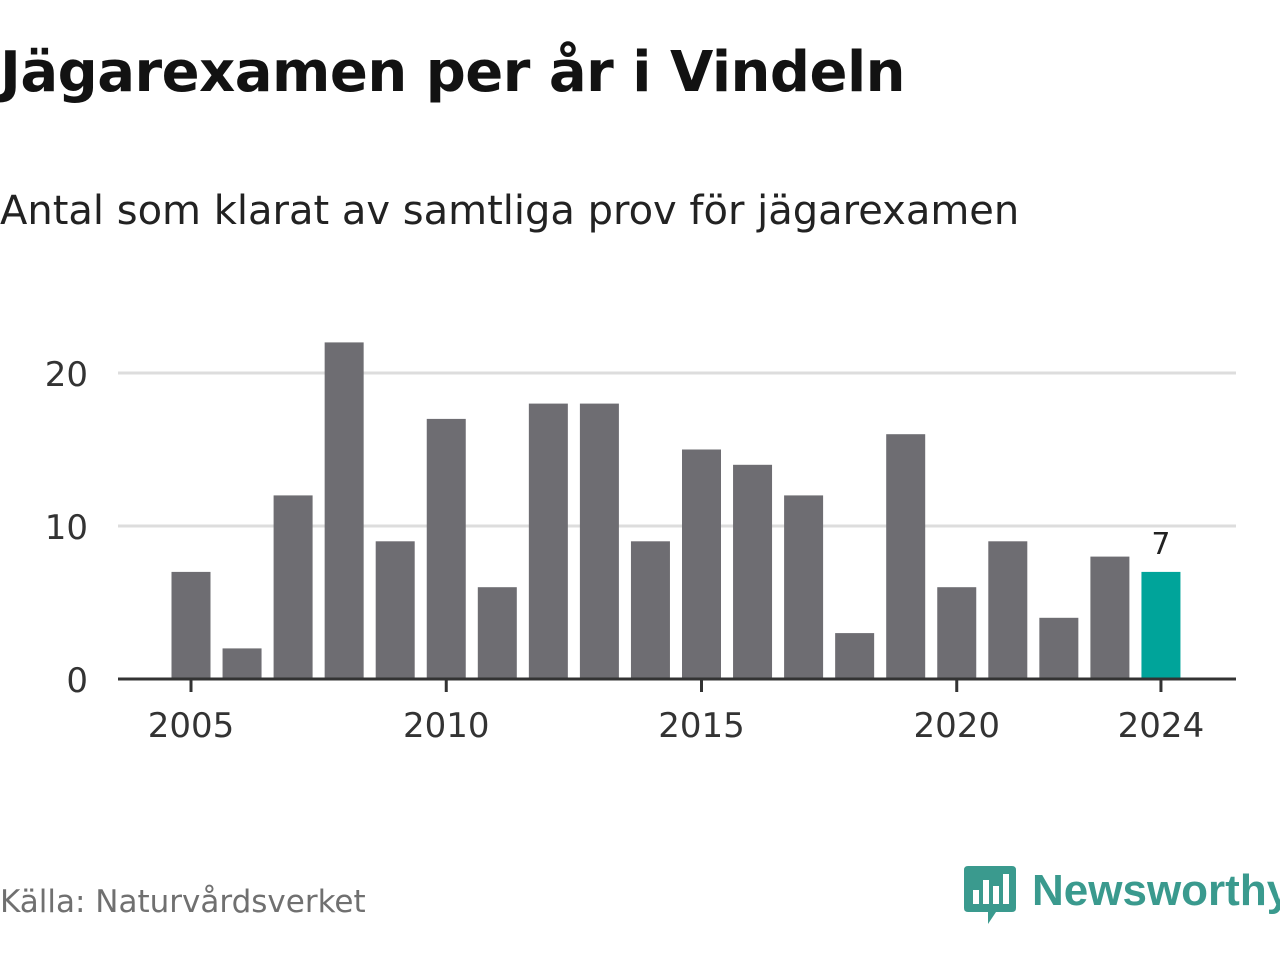 This screenshot has width=1280, height=960. I want to click on y-tick-label: 0, so click(77, 681).